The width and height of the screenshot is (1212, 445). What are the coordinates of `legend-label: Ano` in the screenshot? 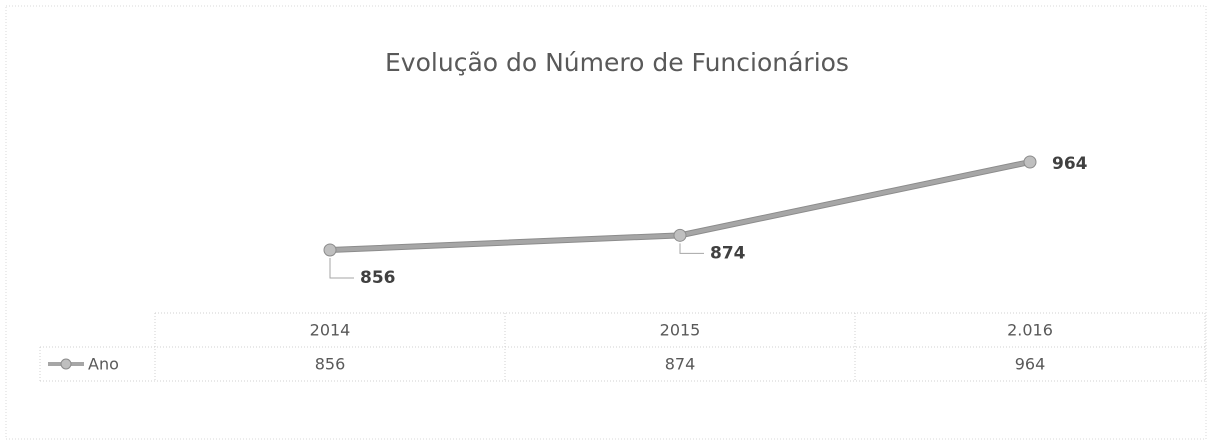 It's located at (103, 364).